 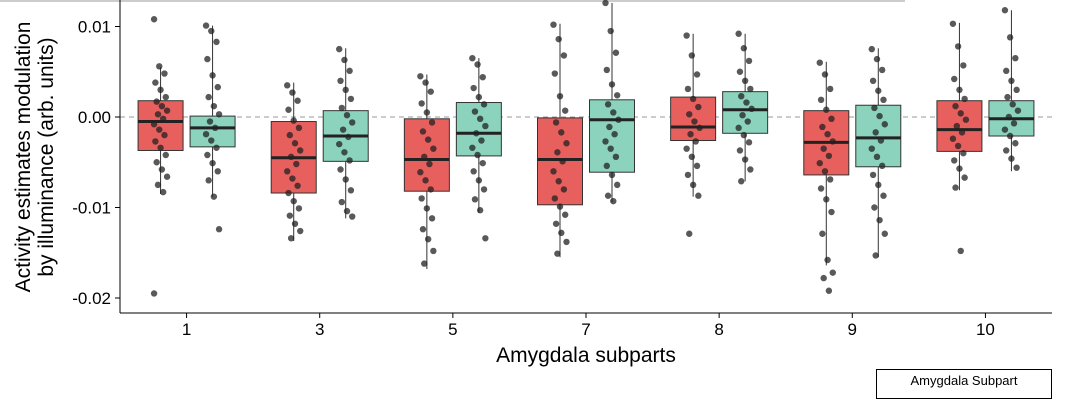 I want to click on legend-title: Amygdala Subpart, so click(x=964, y=380).